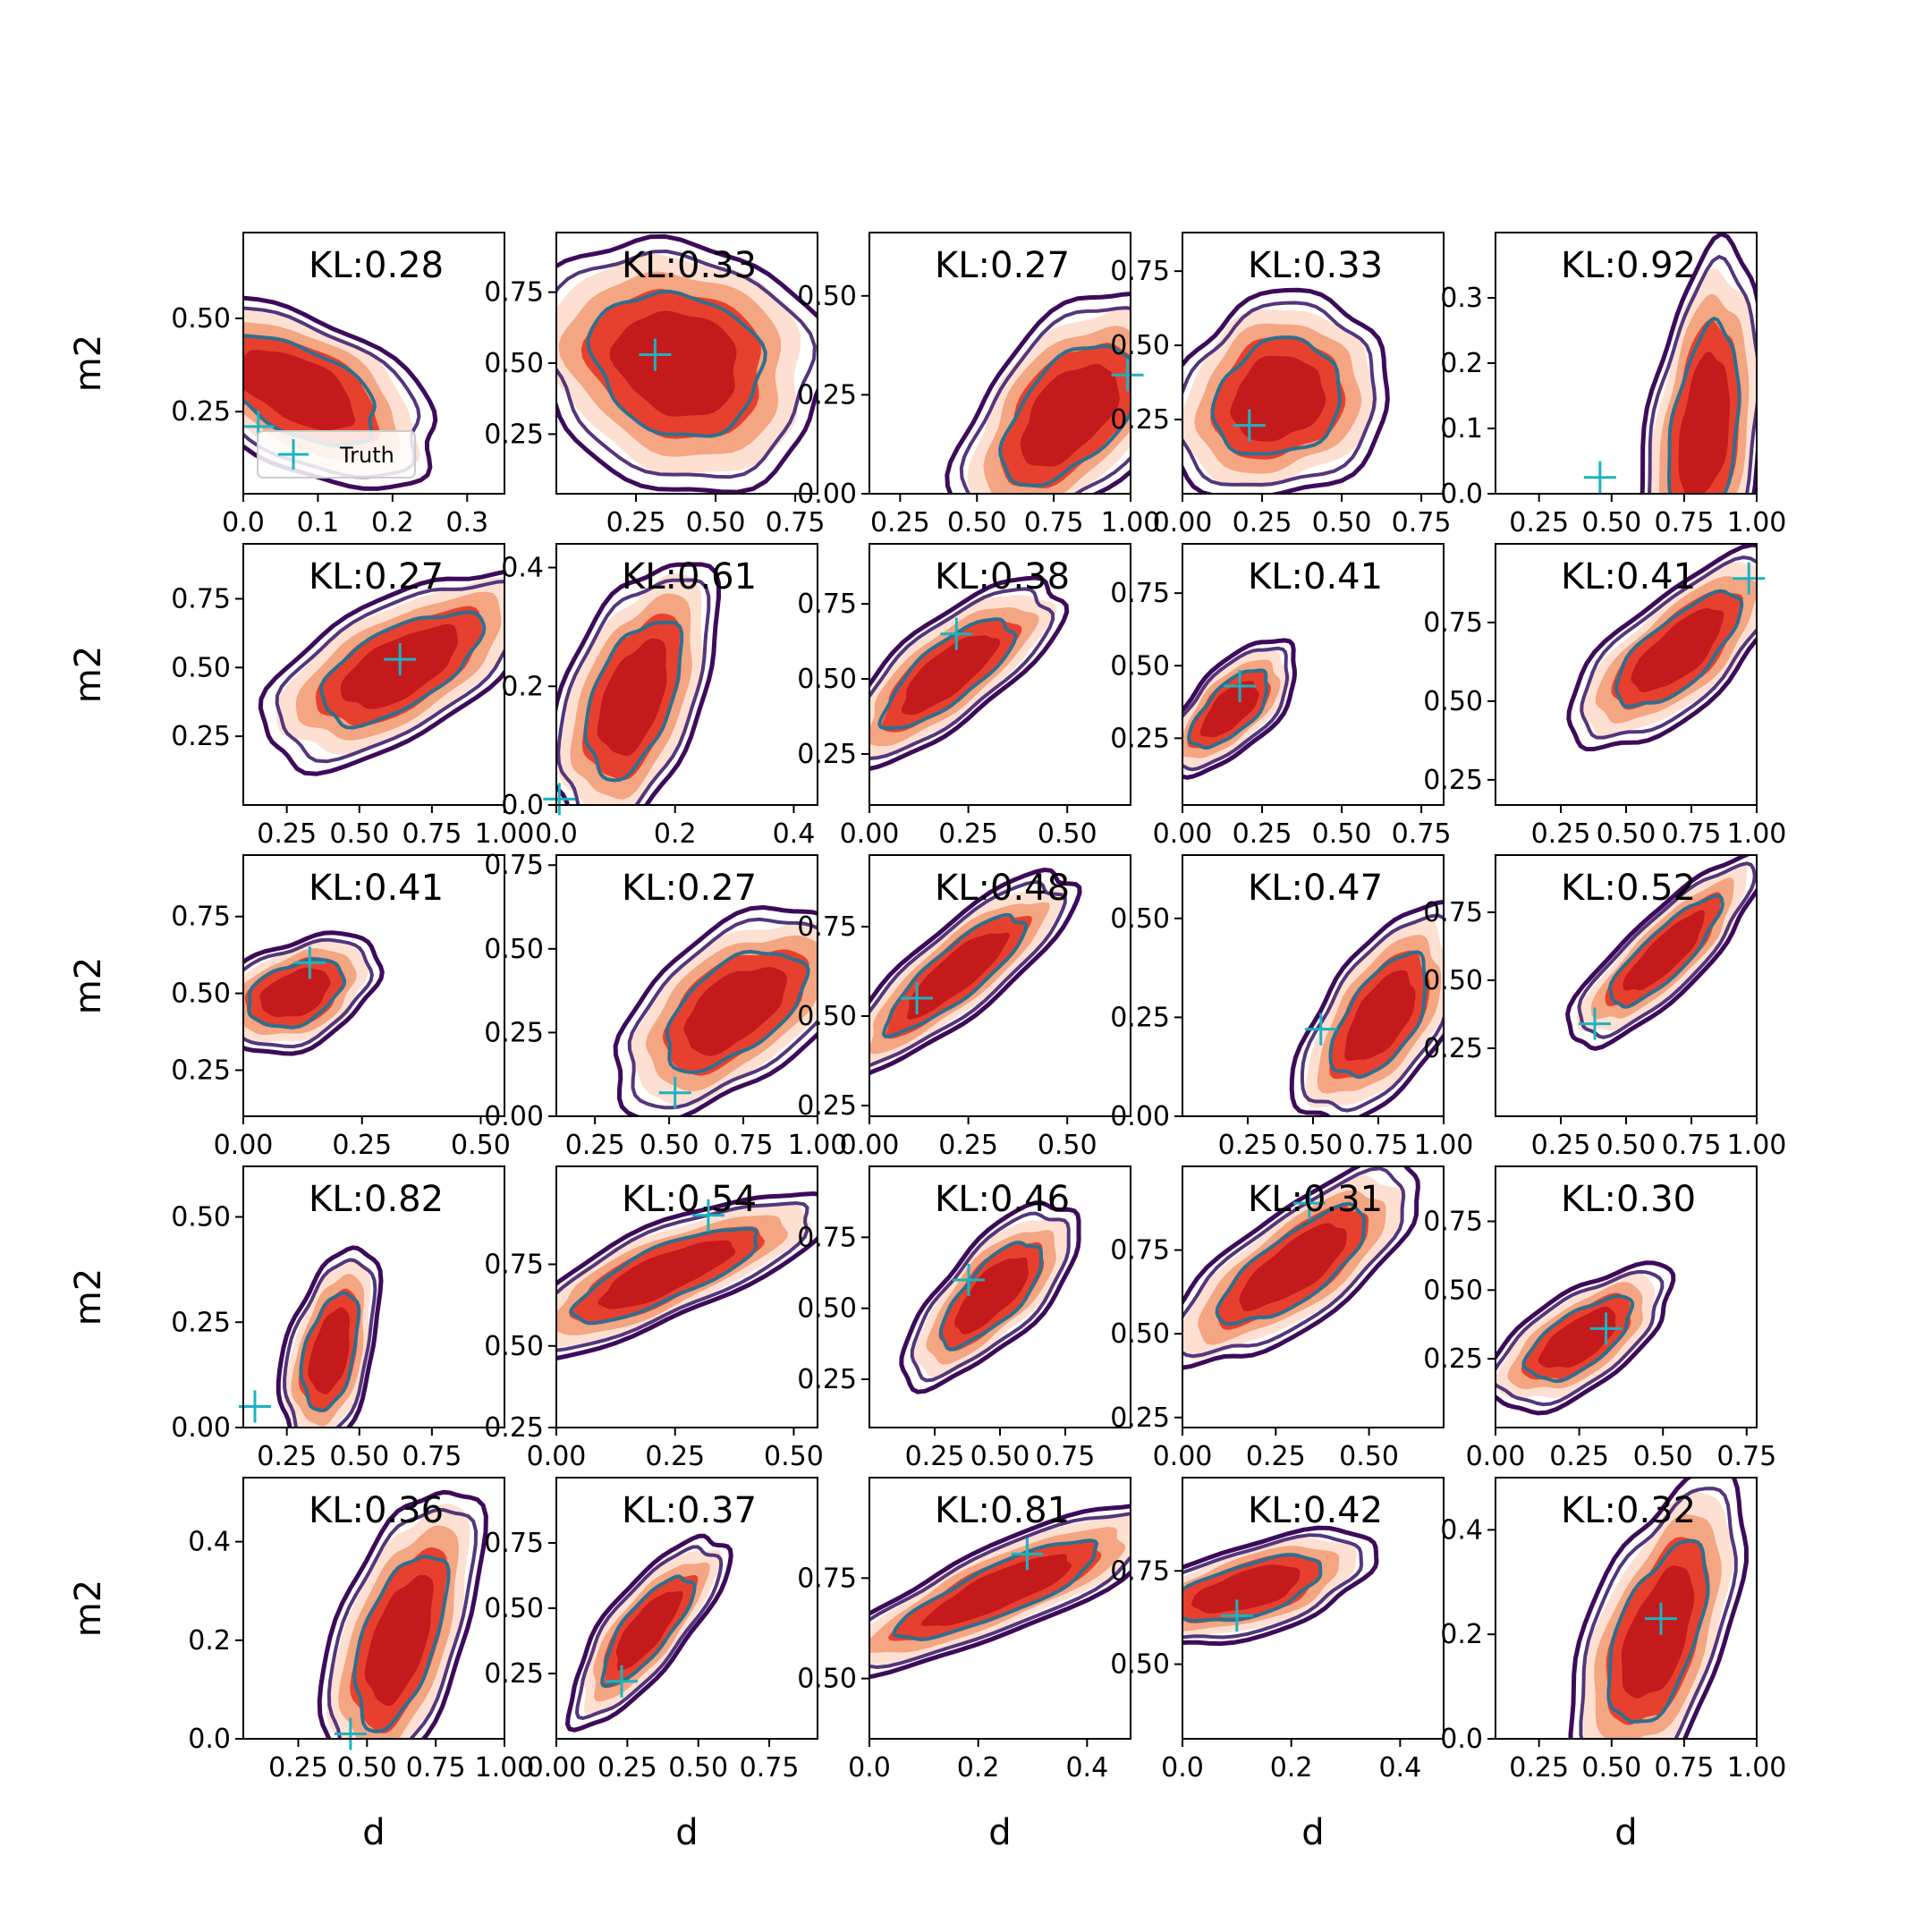 The width and height of the screenshot is (1932, 1932). I want to click on panel-21: 0.25 0.50 0.75 1.00 0.0 0.2 0.4 KL:0.36 m2 d, so click(301, 1665).